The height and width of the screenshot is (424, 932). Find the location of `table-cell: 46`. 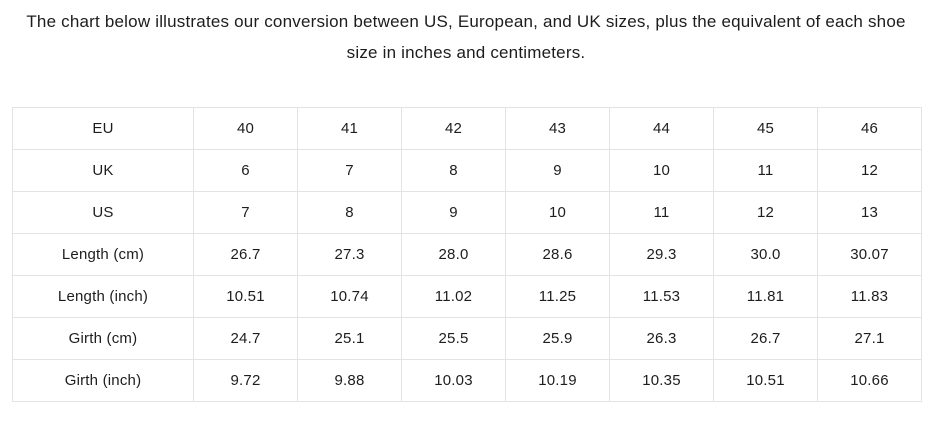

table-cell: 46 is located at coordinates (869, 128).